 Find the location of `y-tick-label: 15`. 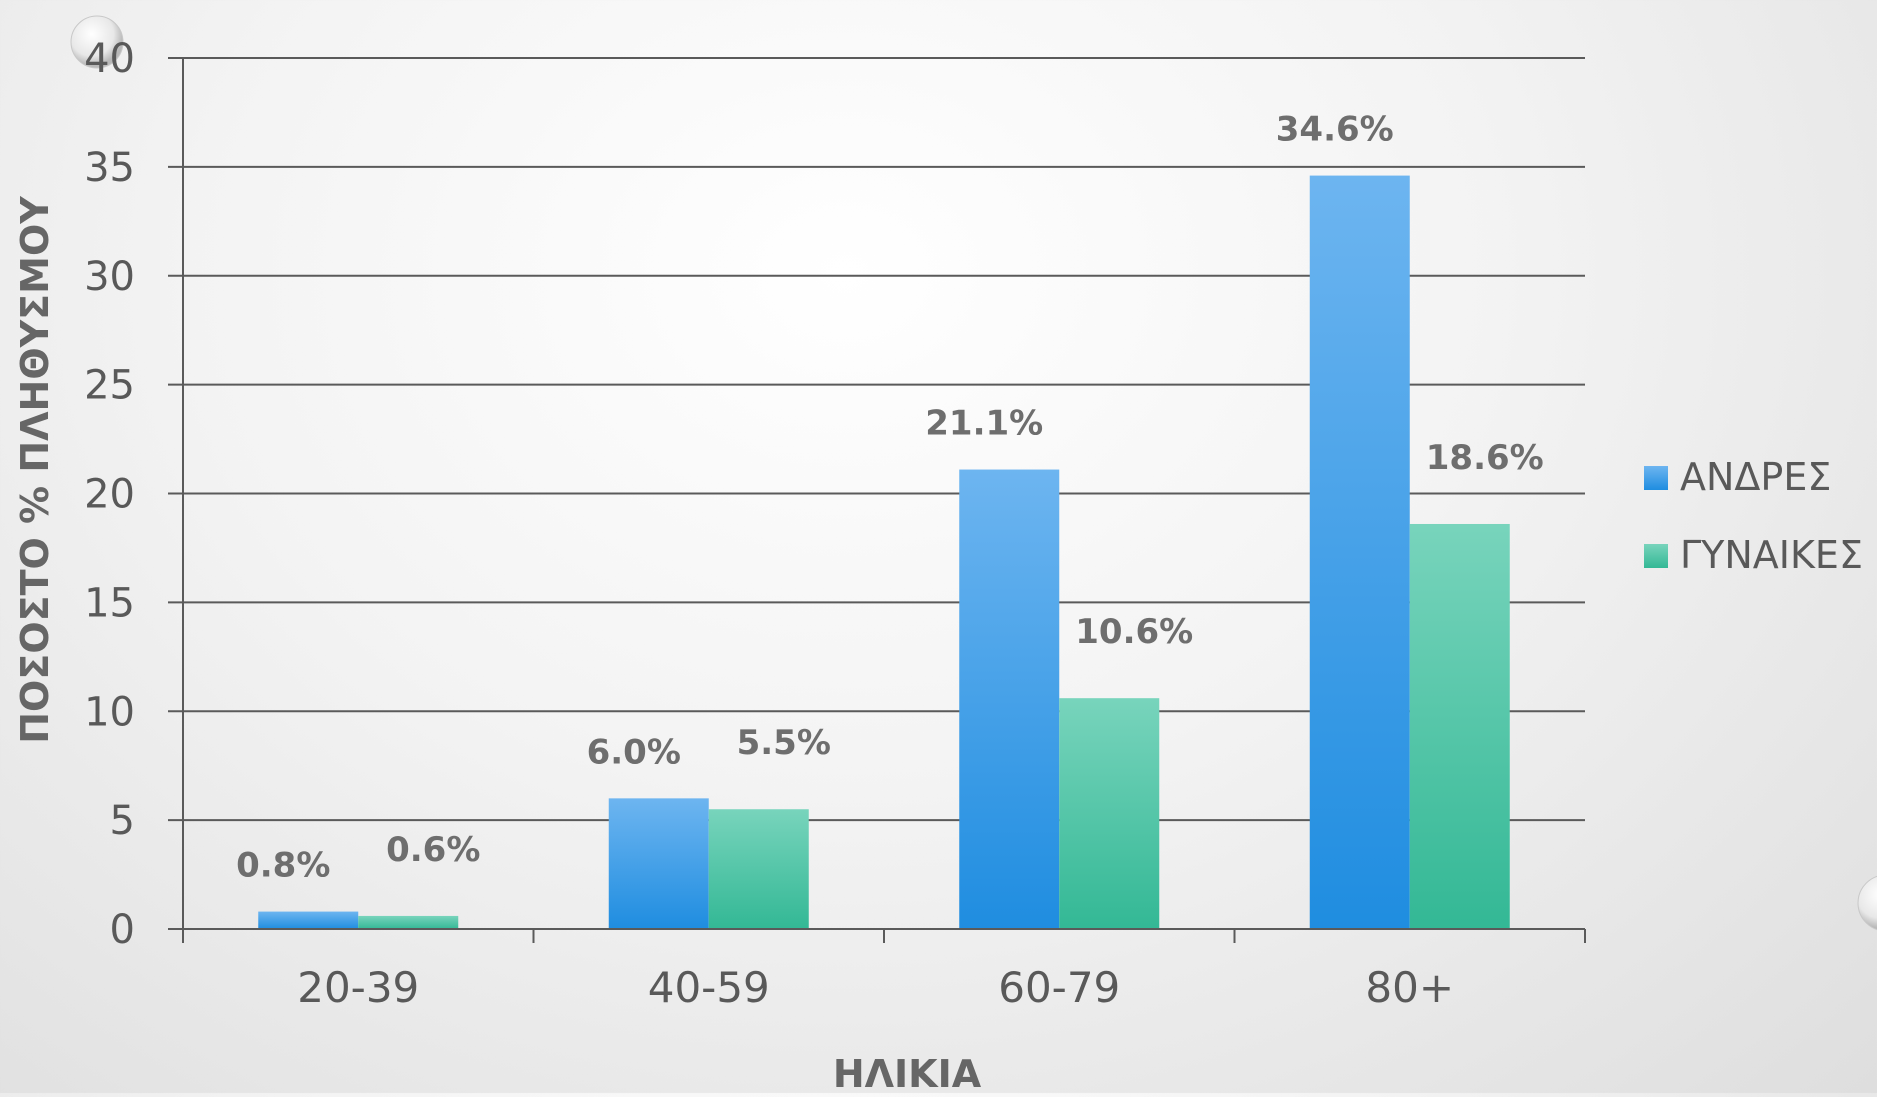

y-tick-label: 15 is located at coordinates (109, 603).